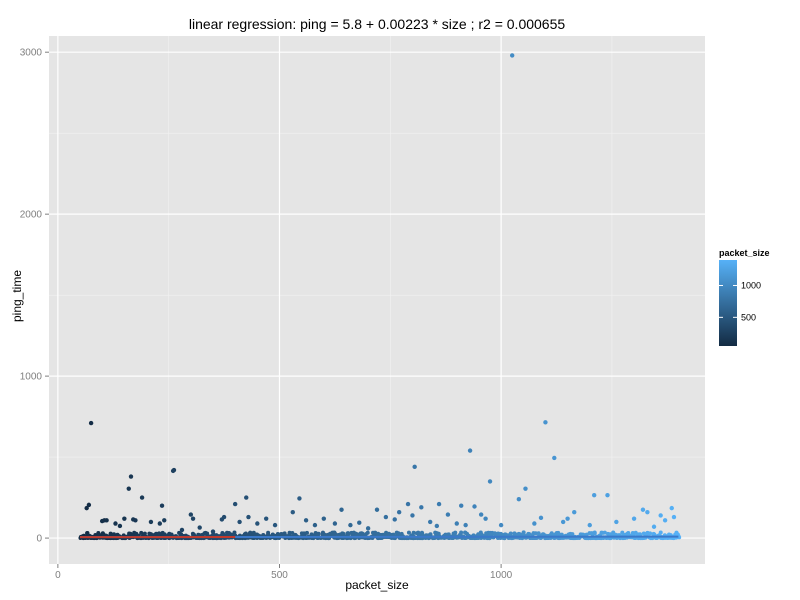 The width and height of the screenshot is (800, 600). I want to click on color-legend: packet_size 500 1000, so click(744, 297).